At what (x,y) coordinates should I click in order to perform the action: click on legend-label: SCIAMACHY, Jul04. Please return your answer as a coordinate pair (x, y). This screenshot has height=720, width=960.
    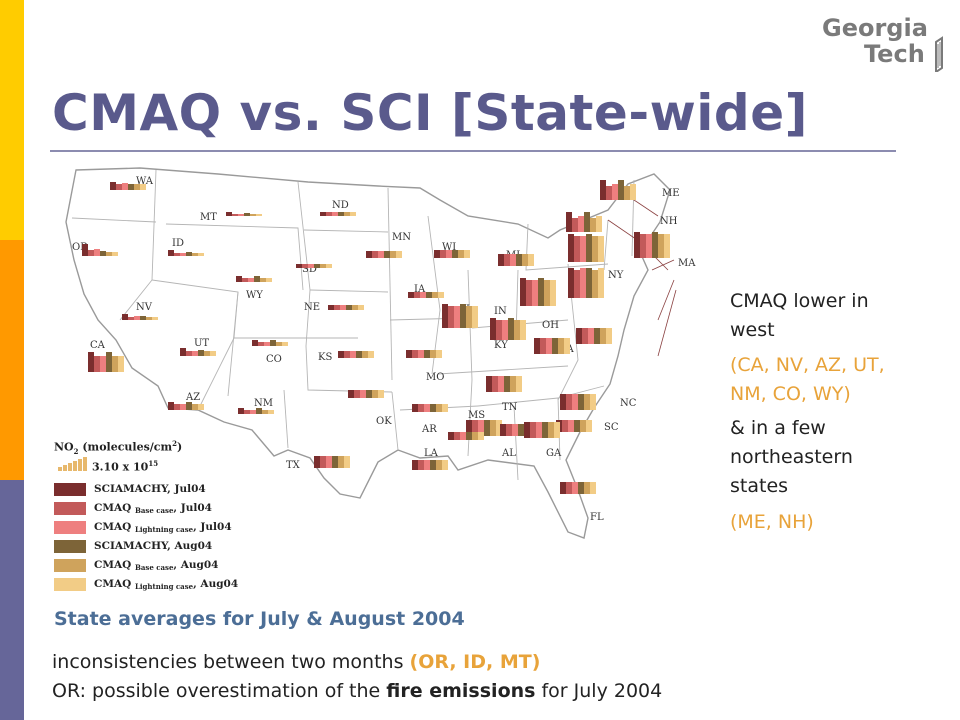
    Looking at the image, I should click on (150, 489).